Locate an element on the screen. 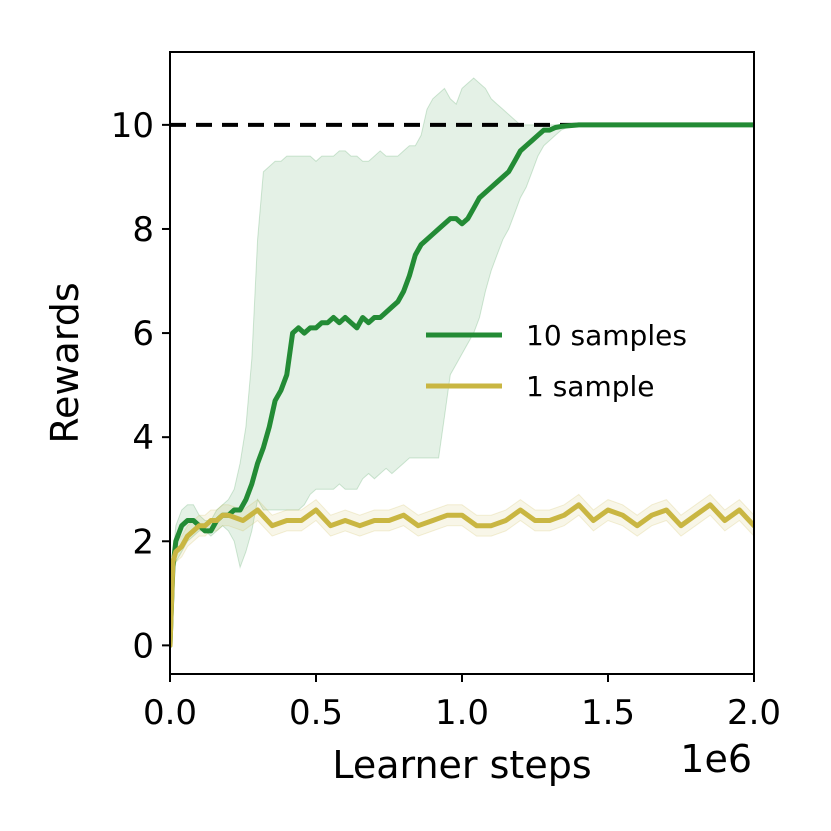 This screenshot has height=831, width=831. x-axis-ticks: 0.0 0.5 1.0 1.5 2.0 is located at coordinates (462, 703).